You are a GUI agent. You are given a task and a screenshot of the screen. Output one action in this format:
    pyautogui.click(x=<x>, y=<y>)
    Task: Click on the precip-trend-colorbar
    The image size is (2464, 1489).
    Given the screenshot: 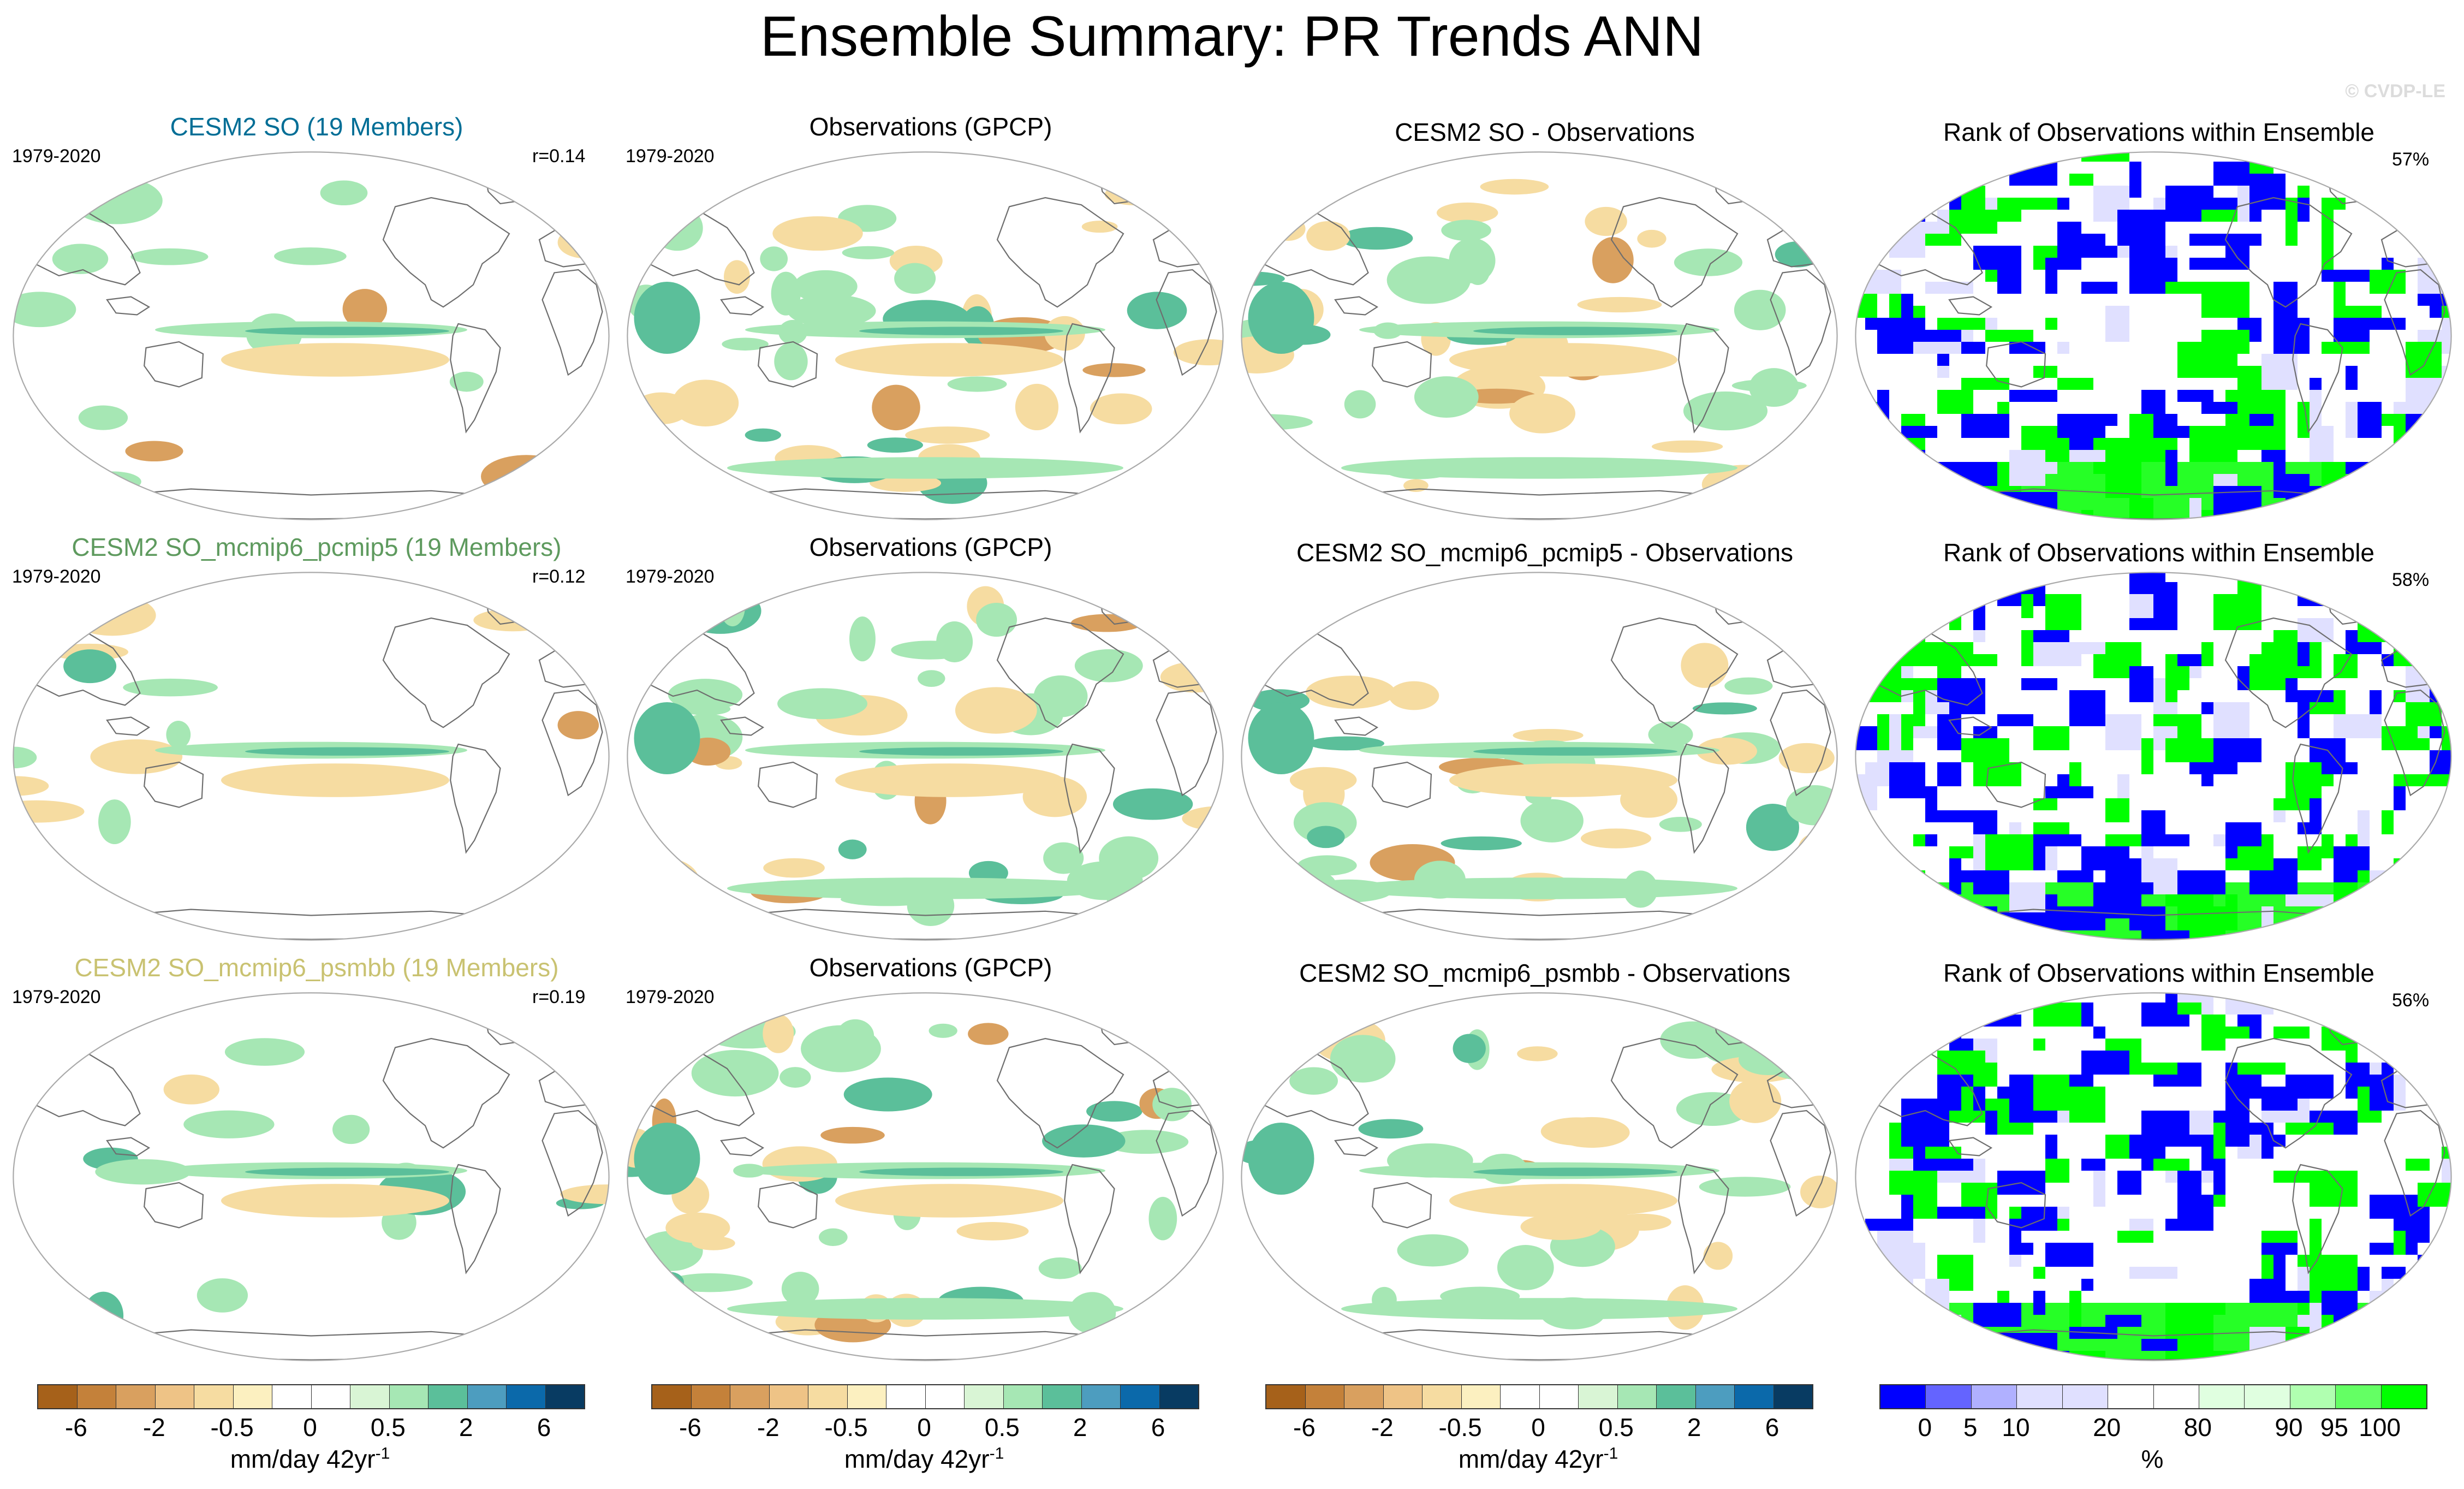 What is the action you would take?
    pyautogui.click(x=925, y=1397)
    